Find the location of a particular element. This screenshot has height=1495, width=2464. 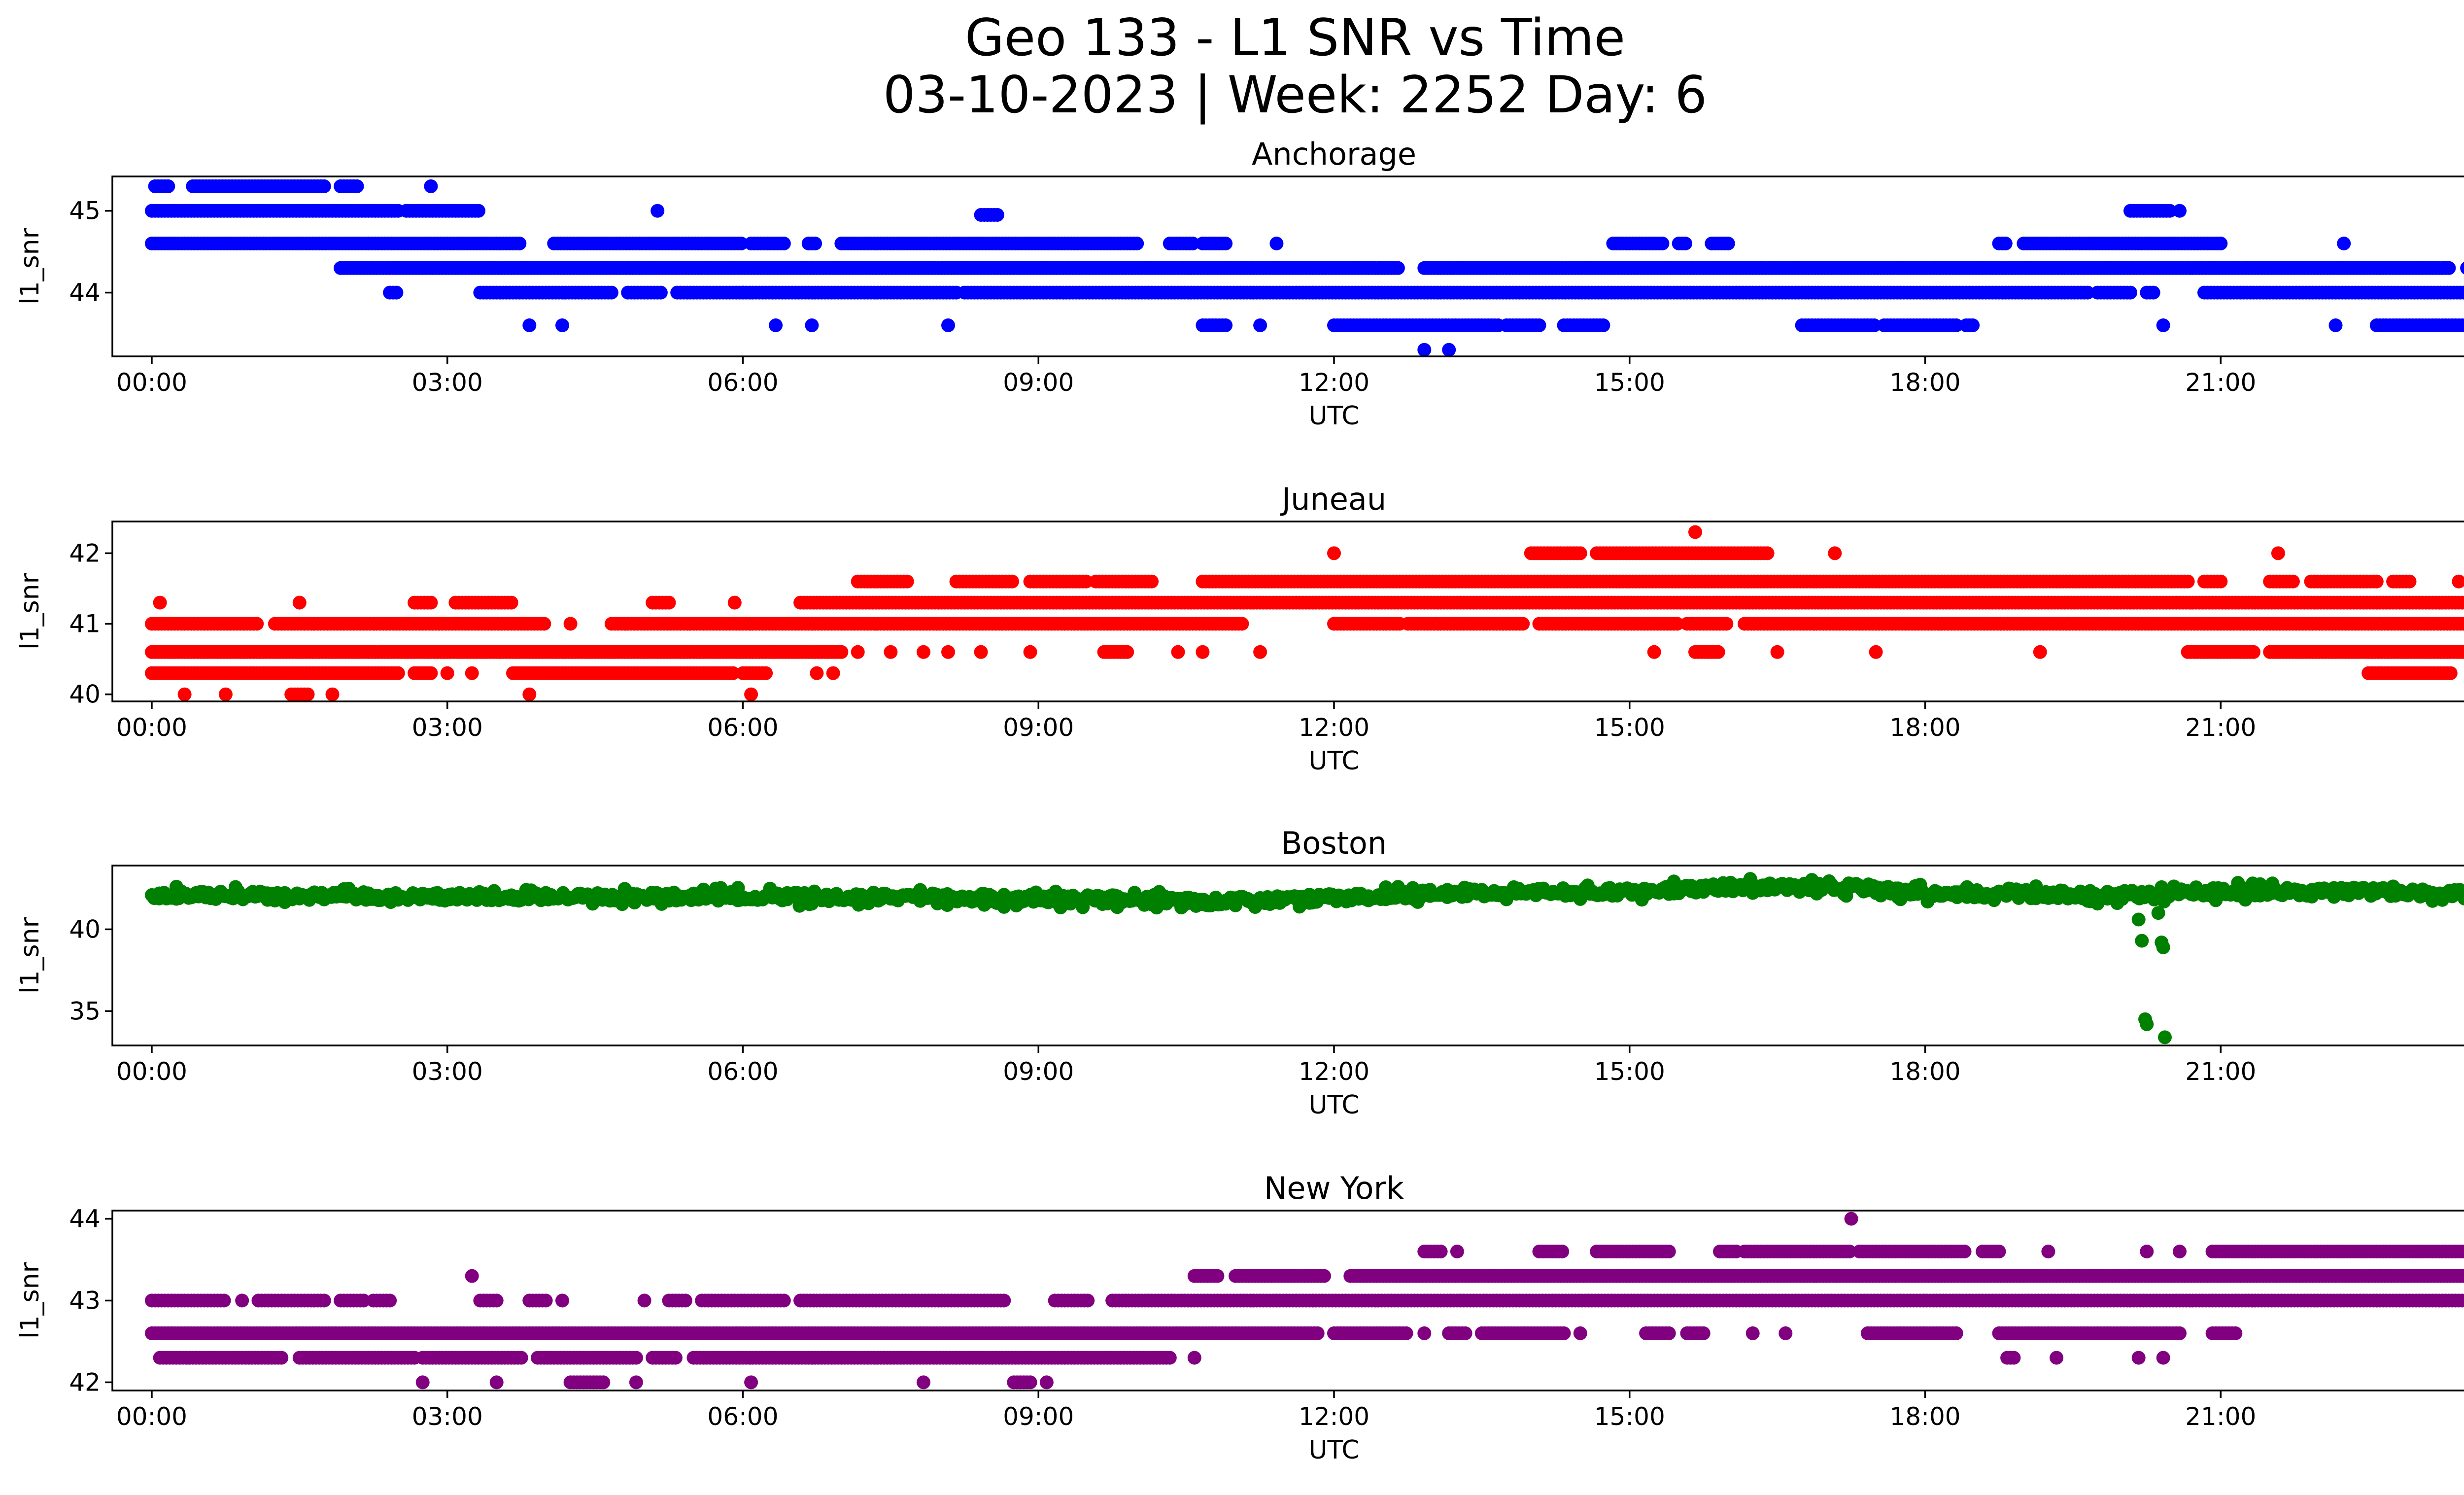

axes-frame is located at coordinates (1287, 611).